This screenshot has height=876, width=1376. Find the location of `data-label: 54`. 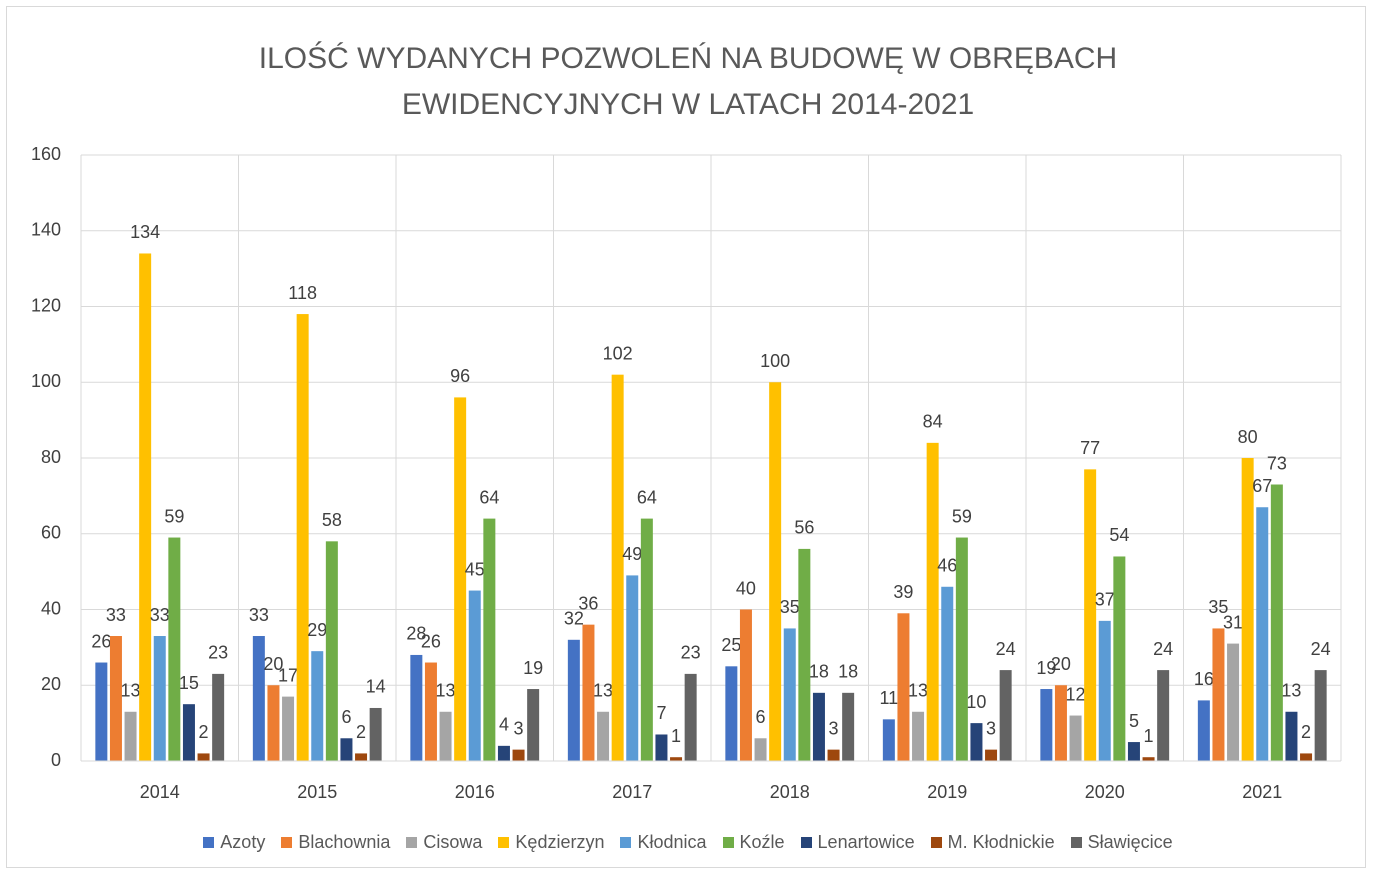

data-label: 54 is located at coordinates (1119, 535).